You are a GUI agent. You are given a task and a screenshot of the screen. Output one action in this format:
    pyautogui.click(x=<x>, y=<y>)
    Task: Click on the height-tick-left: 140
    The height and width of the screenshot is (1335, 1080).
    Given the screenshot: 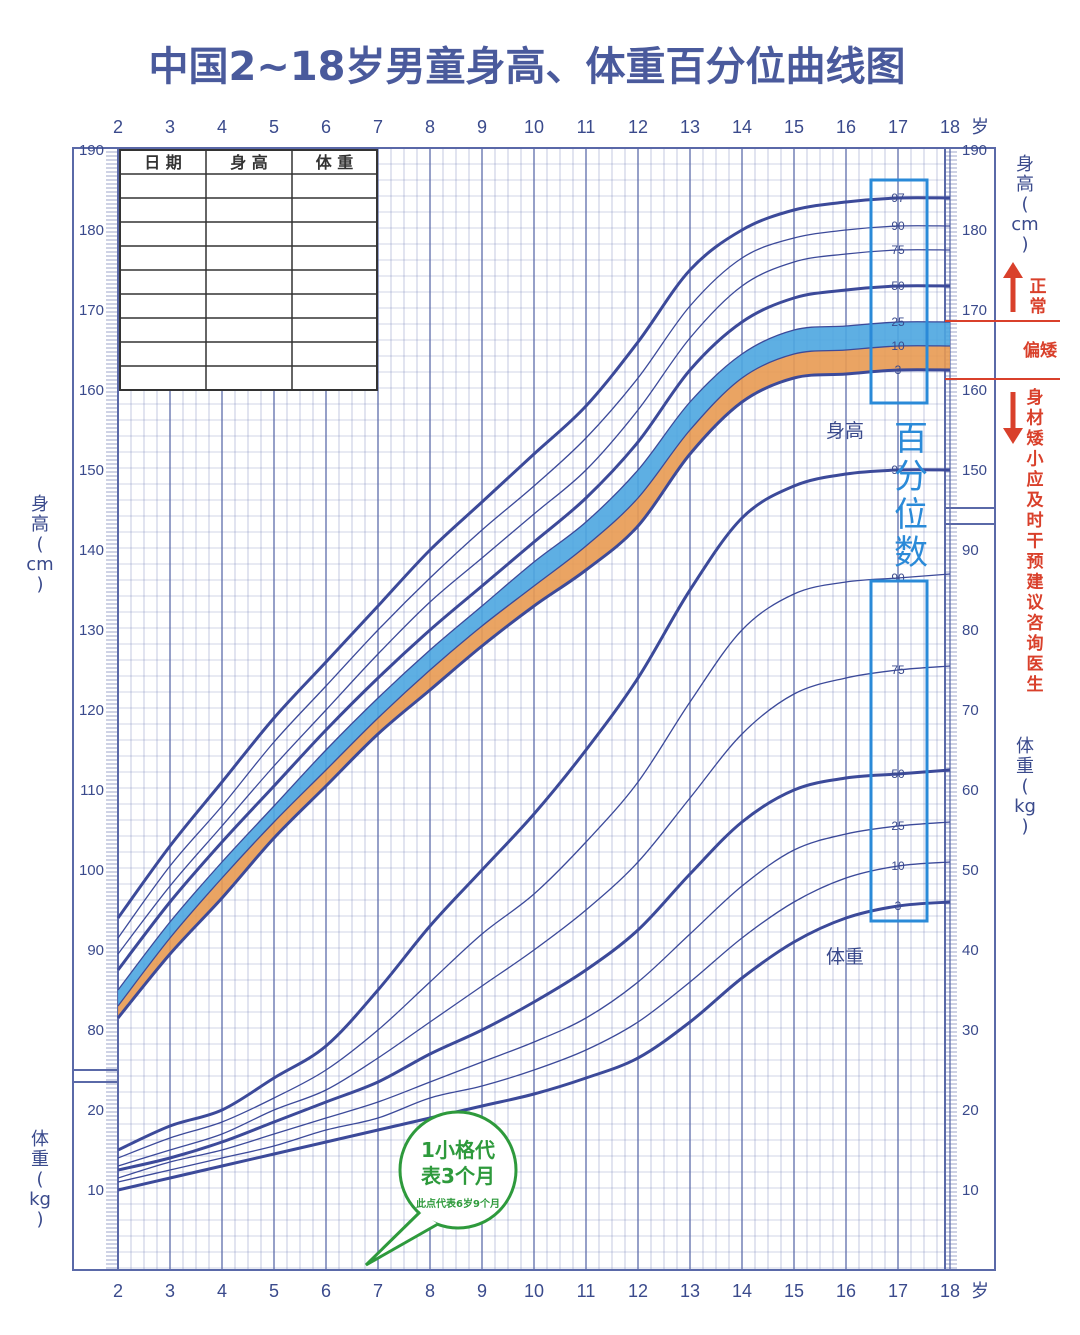 What is the action you would take?
    pyautogui.click(x=91, y=550)
    